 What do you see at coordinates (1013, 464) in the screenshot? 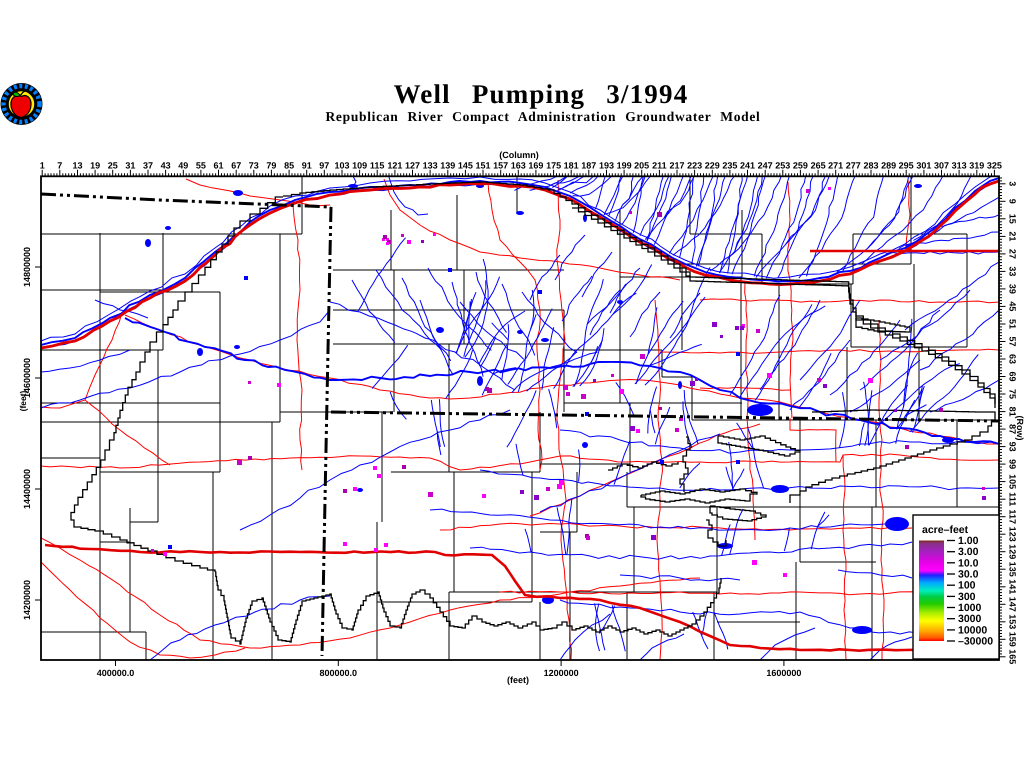
I see `svg-text: 99` at bounding box center [1013, 464].